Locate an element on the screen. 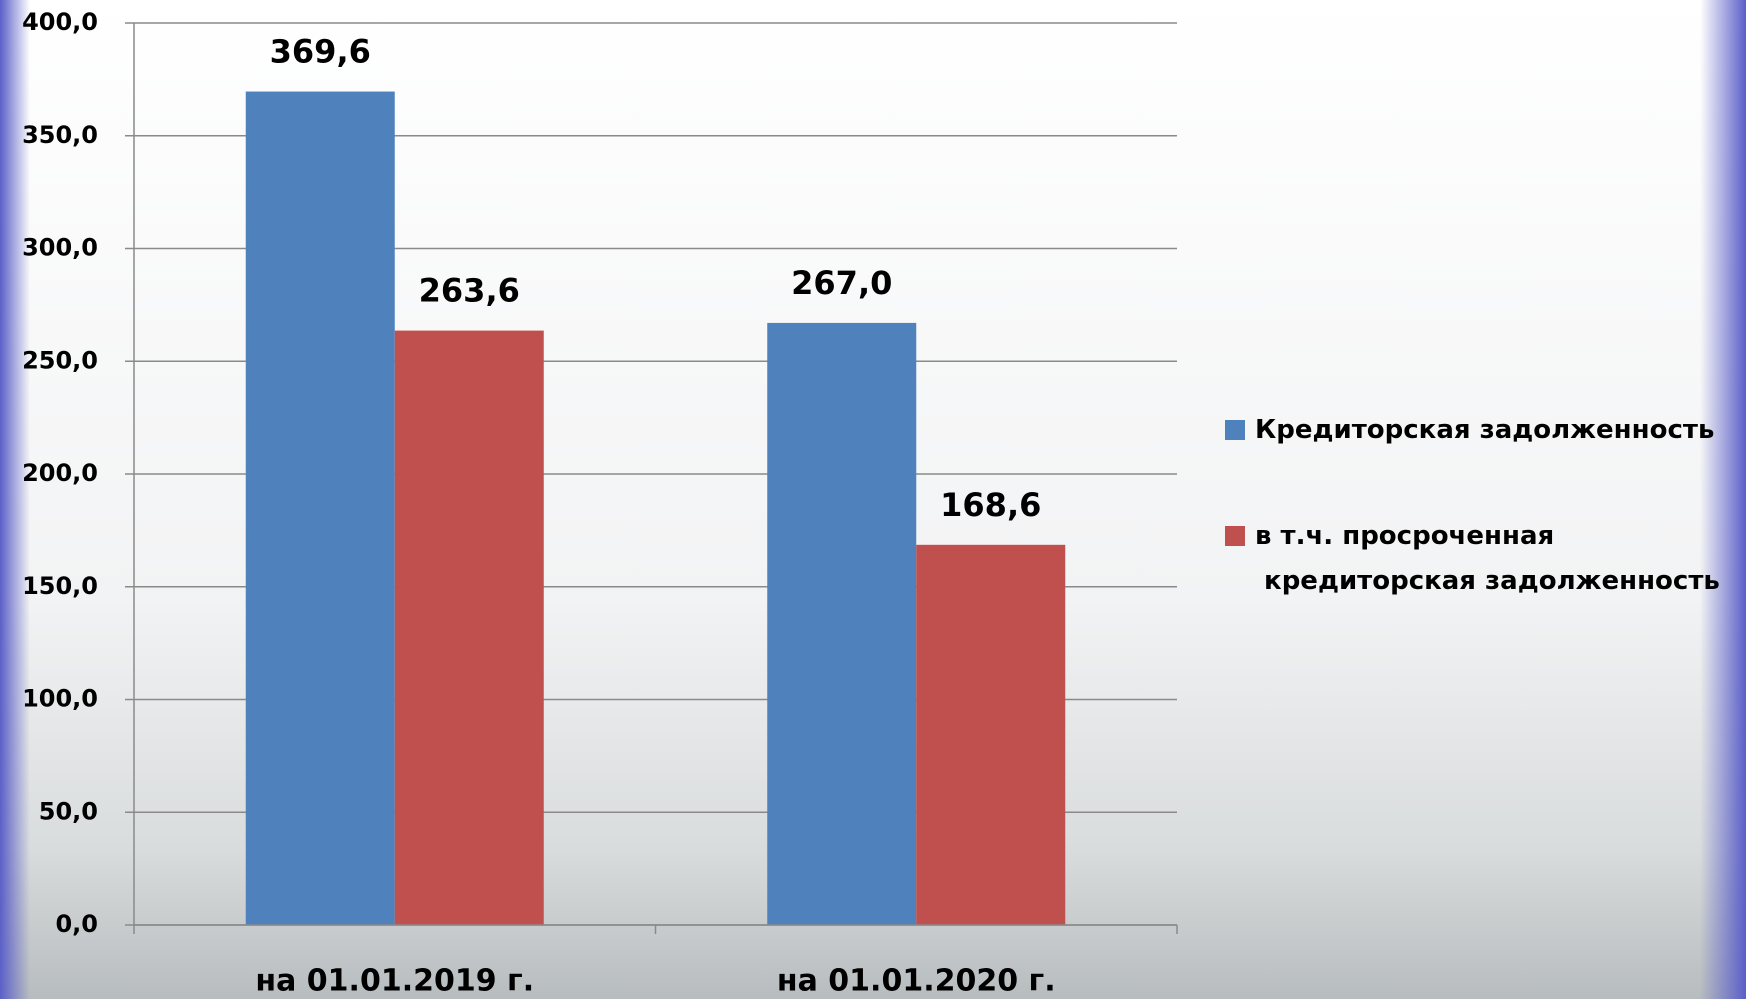 The image size is (1746, 999). y-tick-label: 300,0 is located at coordinates (60, 248).